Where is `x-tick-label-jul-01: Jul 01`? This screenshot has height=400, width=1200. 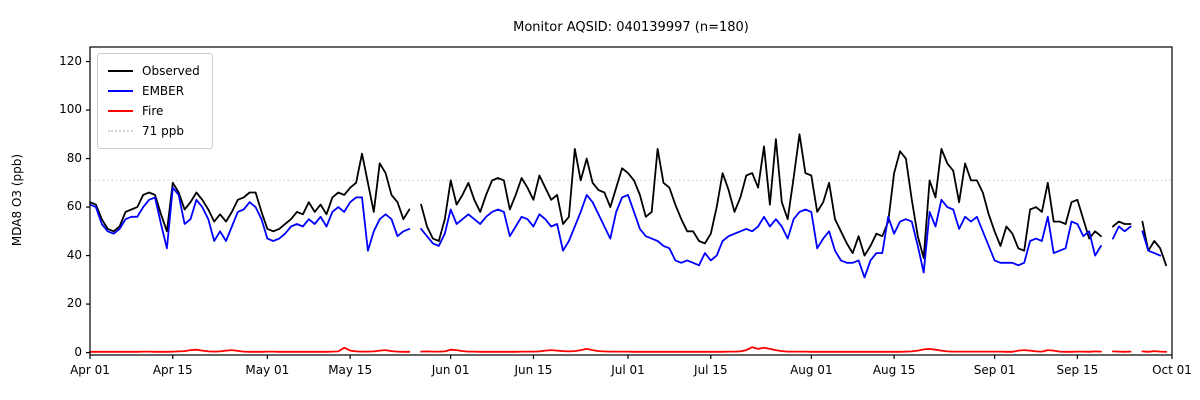
x-tick-label-jul-01: Jul 01 is located at coordinates (628, 370).